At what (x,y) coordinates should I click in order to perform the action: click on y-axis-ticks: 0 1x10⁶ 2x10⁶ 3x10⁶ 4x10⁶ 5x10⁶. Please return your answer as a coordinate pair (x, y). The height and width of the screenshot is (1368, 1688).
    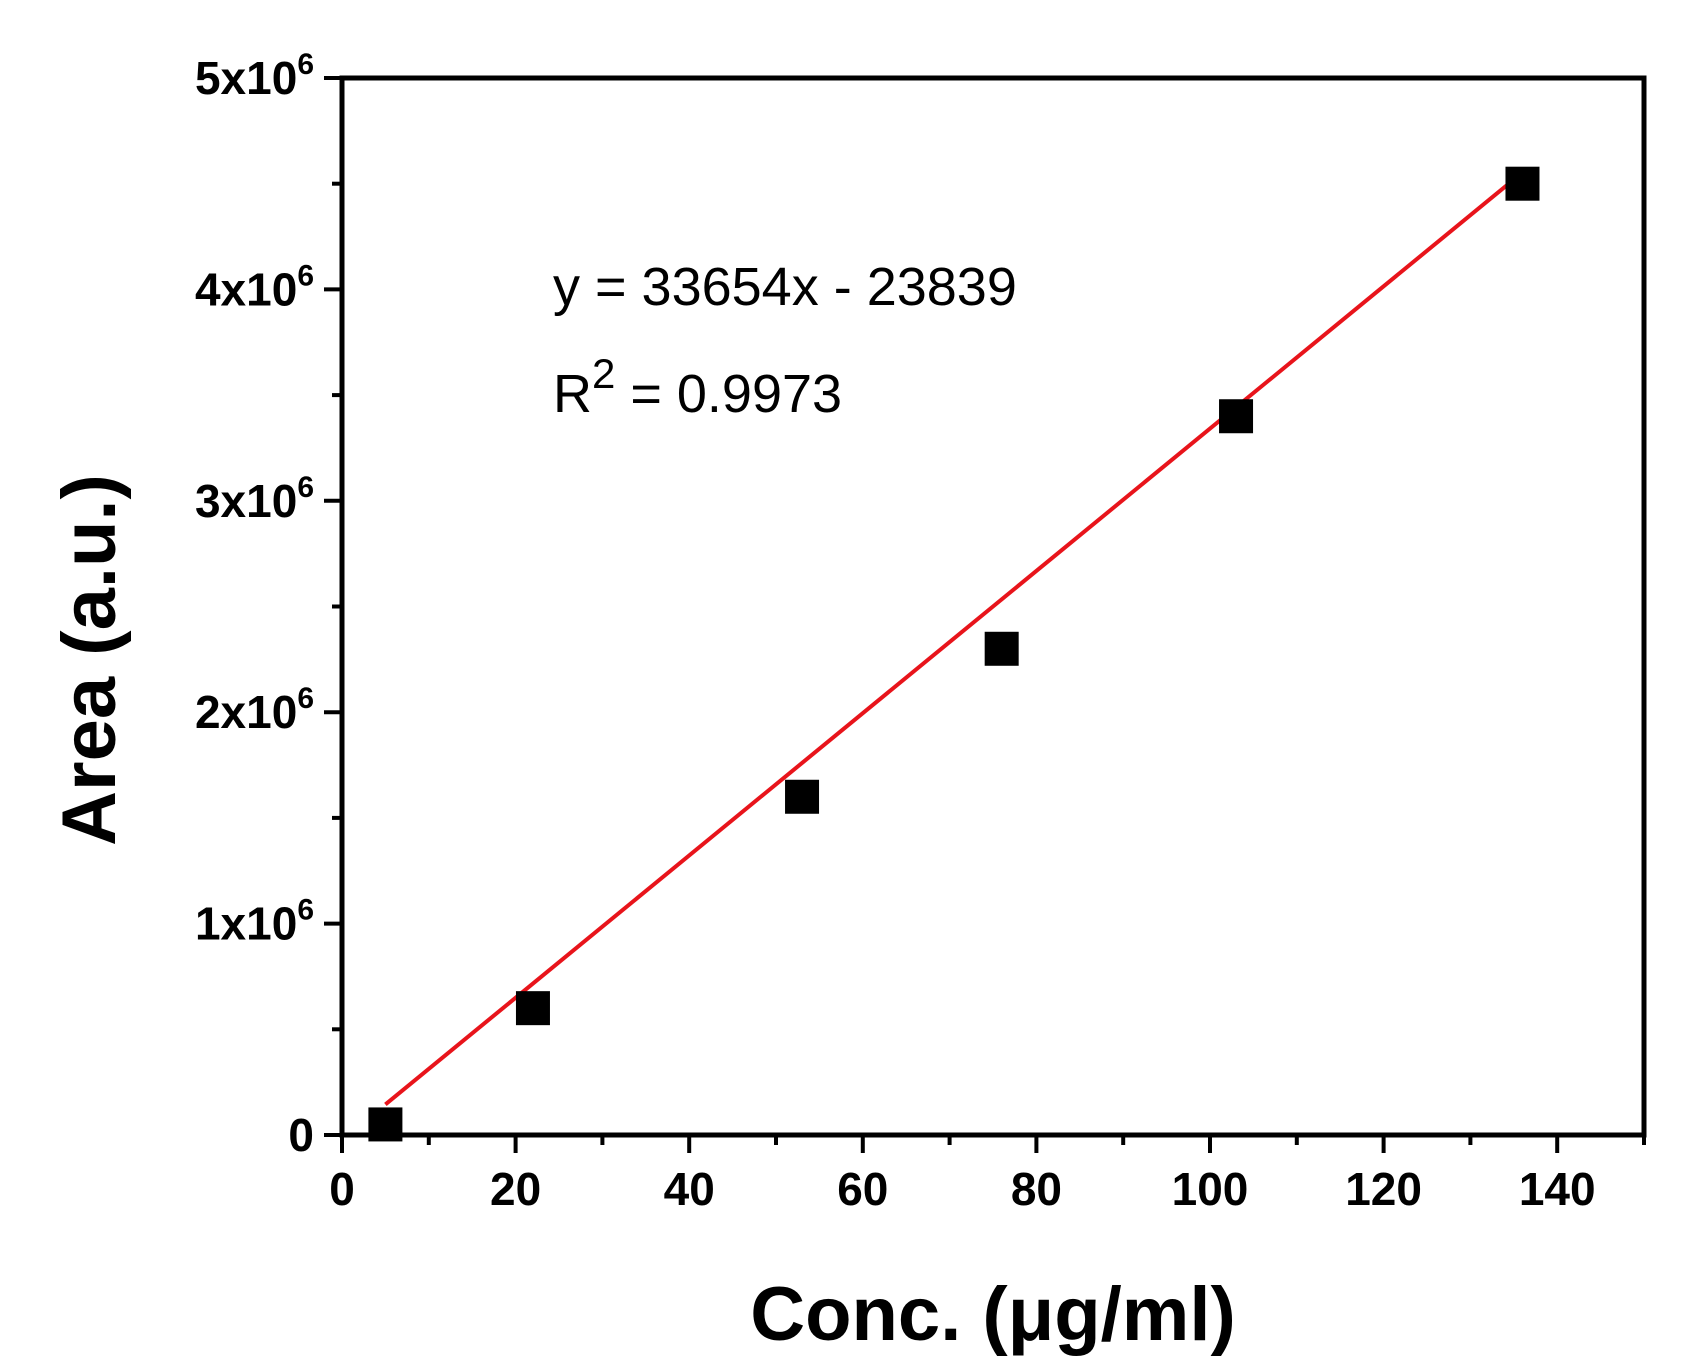
    Looking at the image, I should click on (268, 604).